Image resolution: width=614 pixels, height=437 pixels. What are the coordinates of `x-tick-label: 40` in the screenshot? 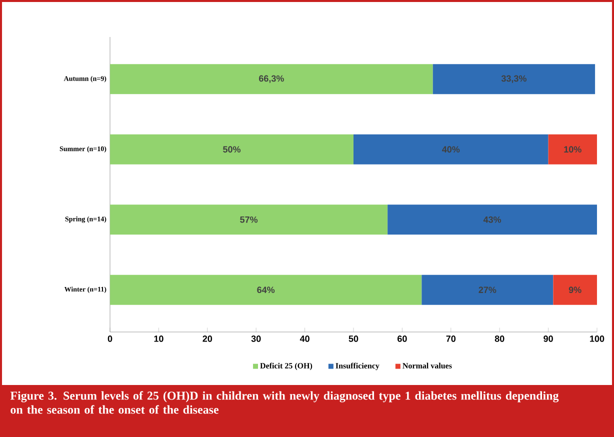 It's located at (305, 339).